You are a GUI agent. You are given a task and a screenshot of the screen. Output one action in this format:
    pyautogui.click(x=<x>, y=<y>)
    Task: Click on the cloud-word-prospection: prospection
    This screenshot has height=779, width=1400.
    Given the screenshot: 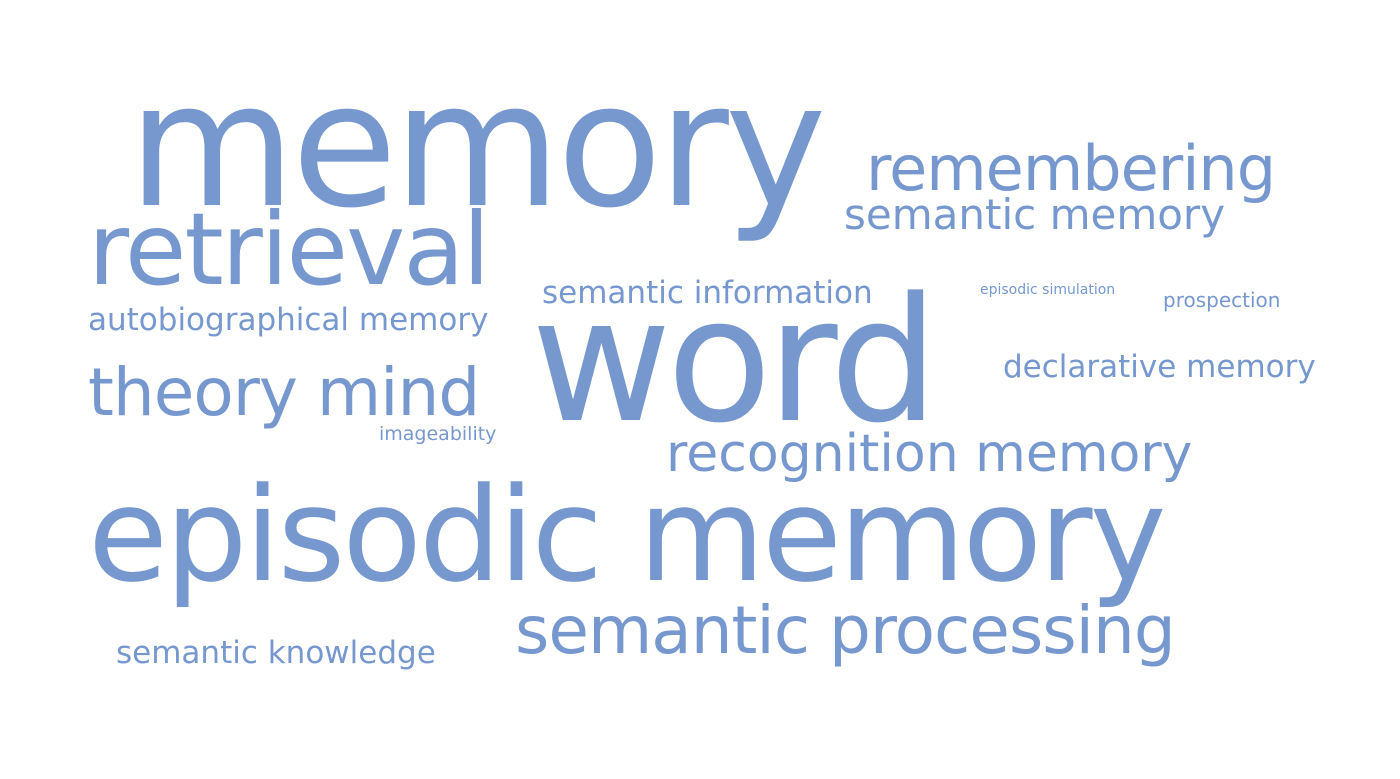 What is the action you would take?
    pyautogui.click(x=1222, y=300)
    